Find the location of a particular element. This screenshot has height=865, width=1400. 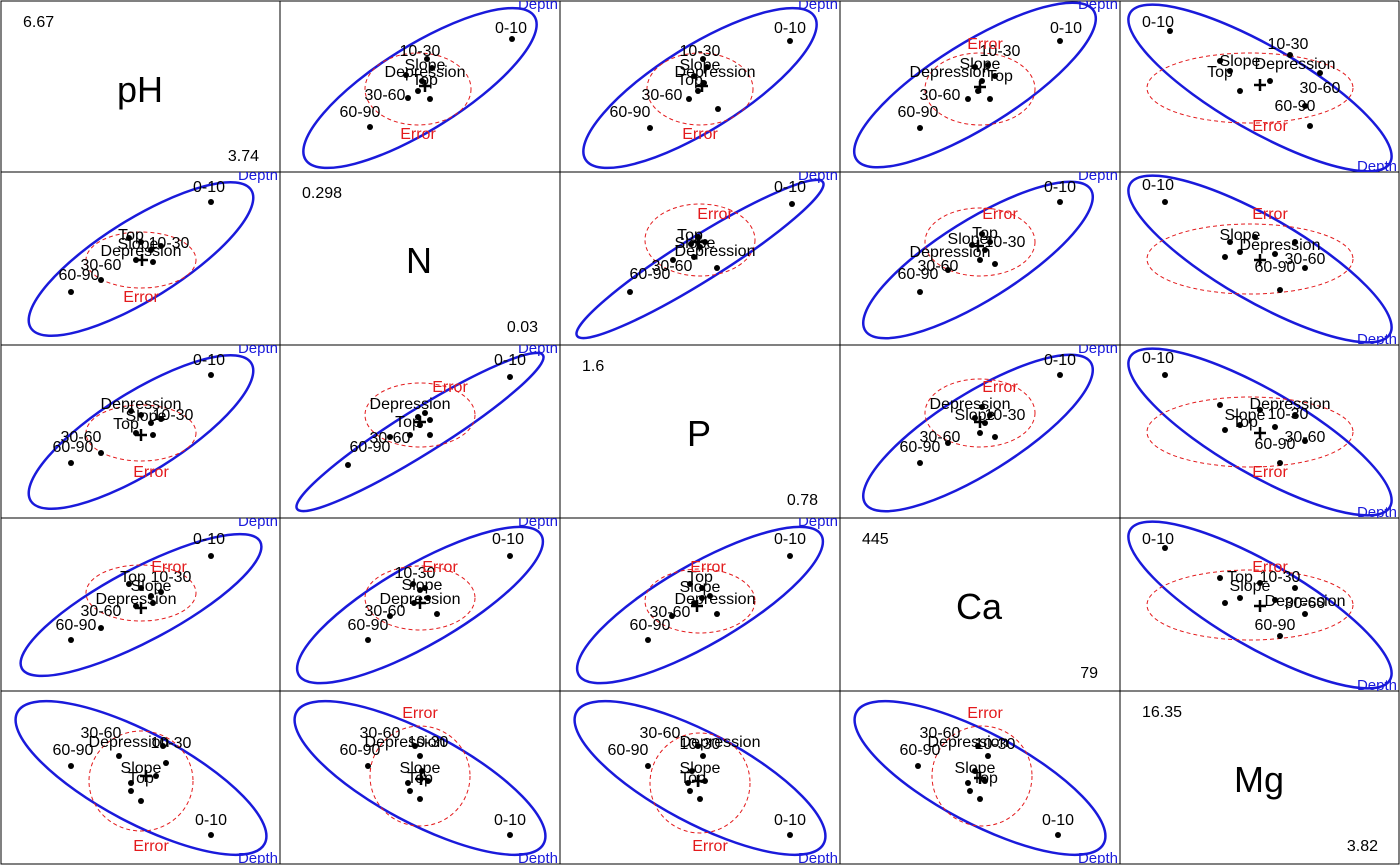

variable-name-label: Ca is located at coordinates (979, 606).